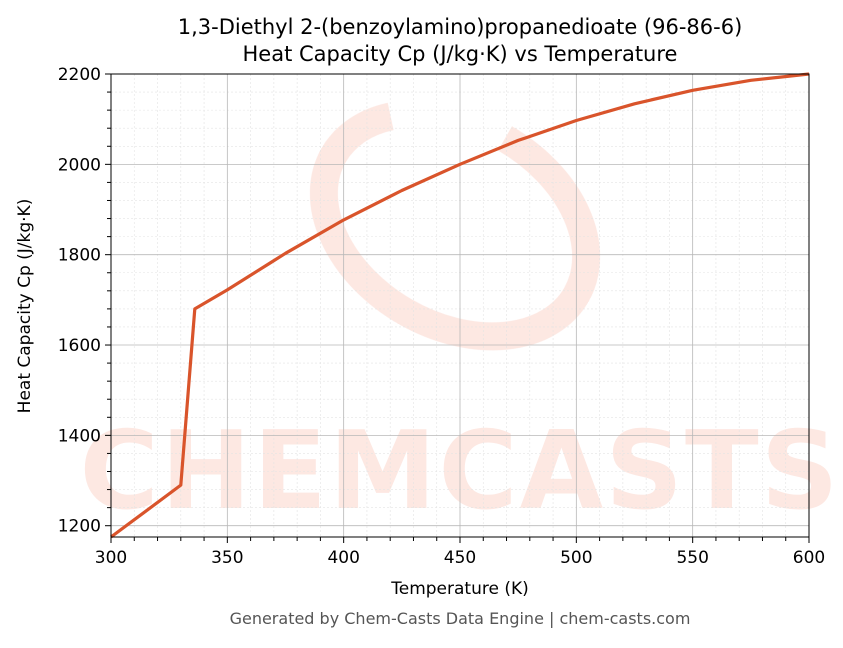  Describe the element at coordinates (460, 54) in the screenshot. I see `chart-subtitle: Heat Capacity Cp (J/kg·K) vs Temperature` at that location.